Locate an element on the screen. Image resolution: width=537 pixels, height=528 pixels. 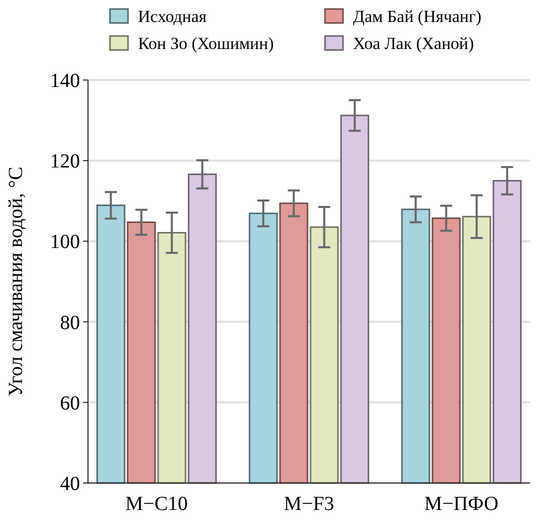
x-tick-label: М−ПФО is located at coordinates (461, 504).